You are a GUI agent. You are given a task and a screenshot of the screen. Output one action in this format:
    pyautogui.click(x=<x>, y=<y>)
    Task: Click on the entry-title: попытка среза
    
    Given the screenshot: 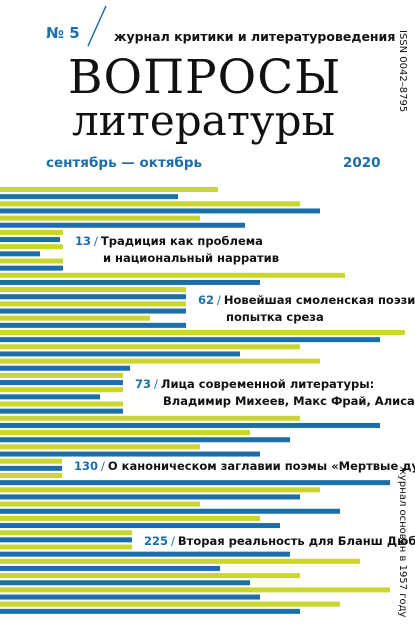 What is the action you would take?
    pyautogui.click(x=275, y=317)
    